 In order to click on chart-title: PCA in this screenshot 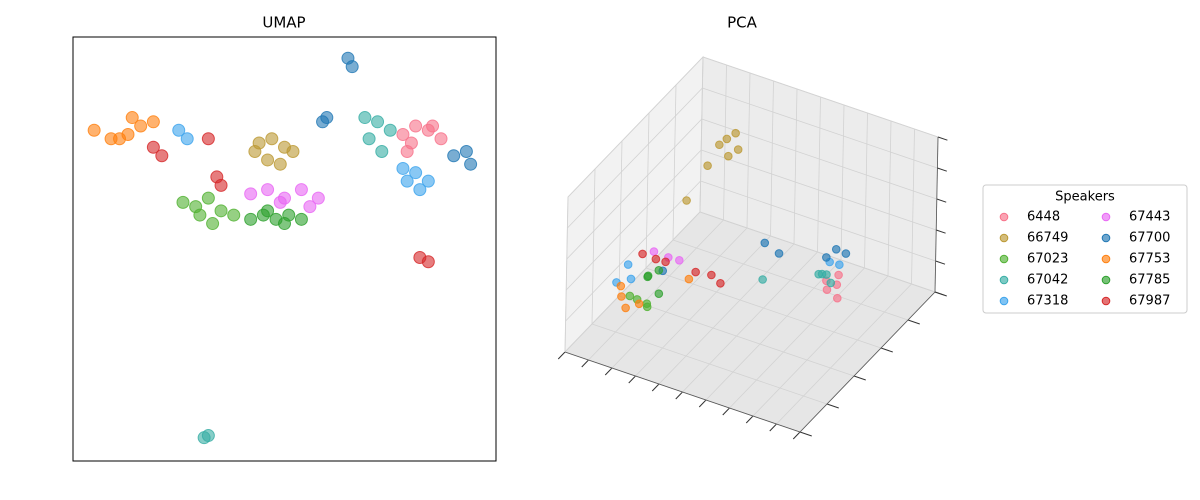, I will do `click(742, 23)`.